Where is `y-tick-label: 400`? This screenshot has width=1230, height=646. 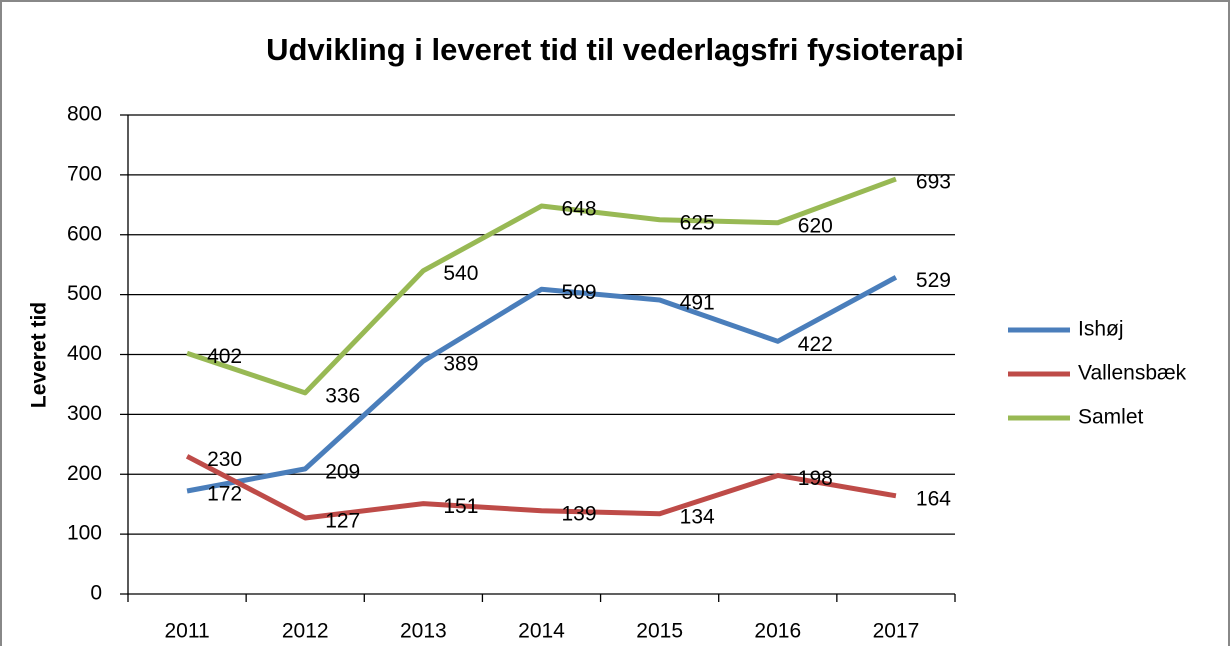
y-tick-label: 400 is located at coordinates (84, 353).